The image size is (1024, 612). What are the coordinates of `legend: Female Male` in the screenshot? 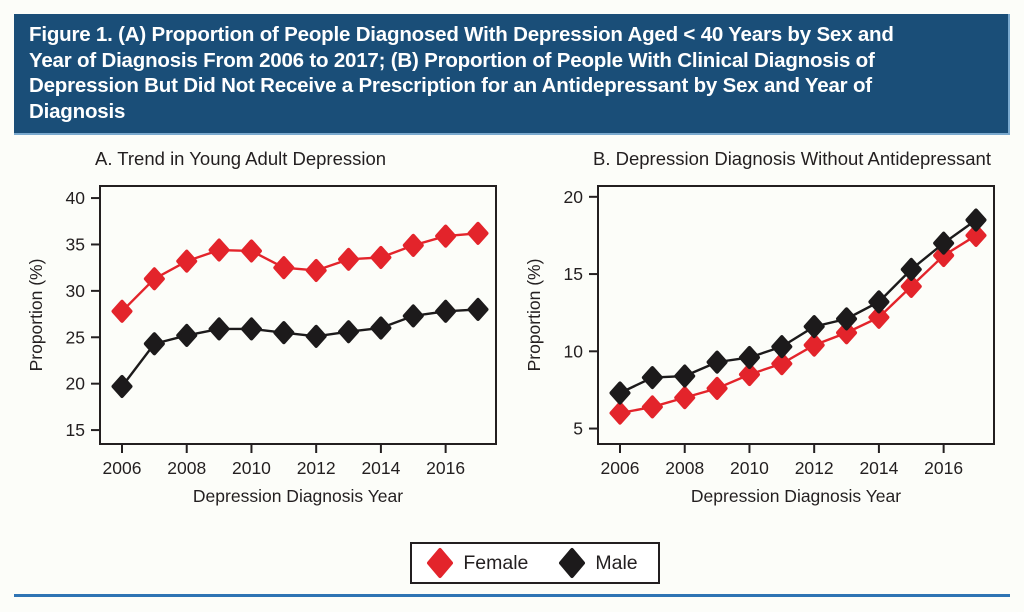 It's located at (535, 563).